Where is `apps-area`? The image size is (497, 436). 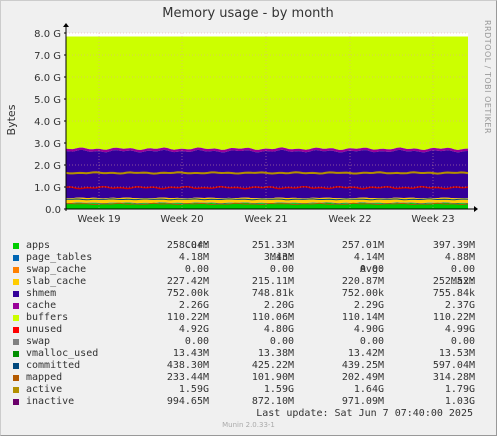
apps-area is located at coordinates (267, 205).